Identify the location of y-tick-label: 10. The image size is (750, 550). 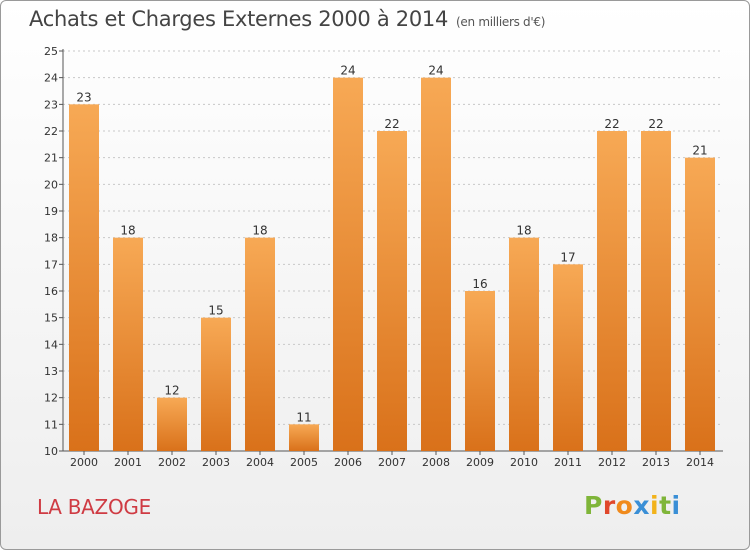
(51, 451).